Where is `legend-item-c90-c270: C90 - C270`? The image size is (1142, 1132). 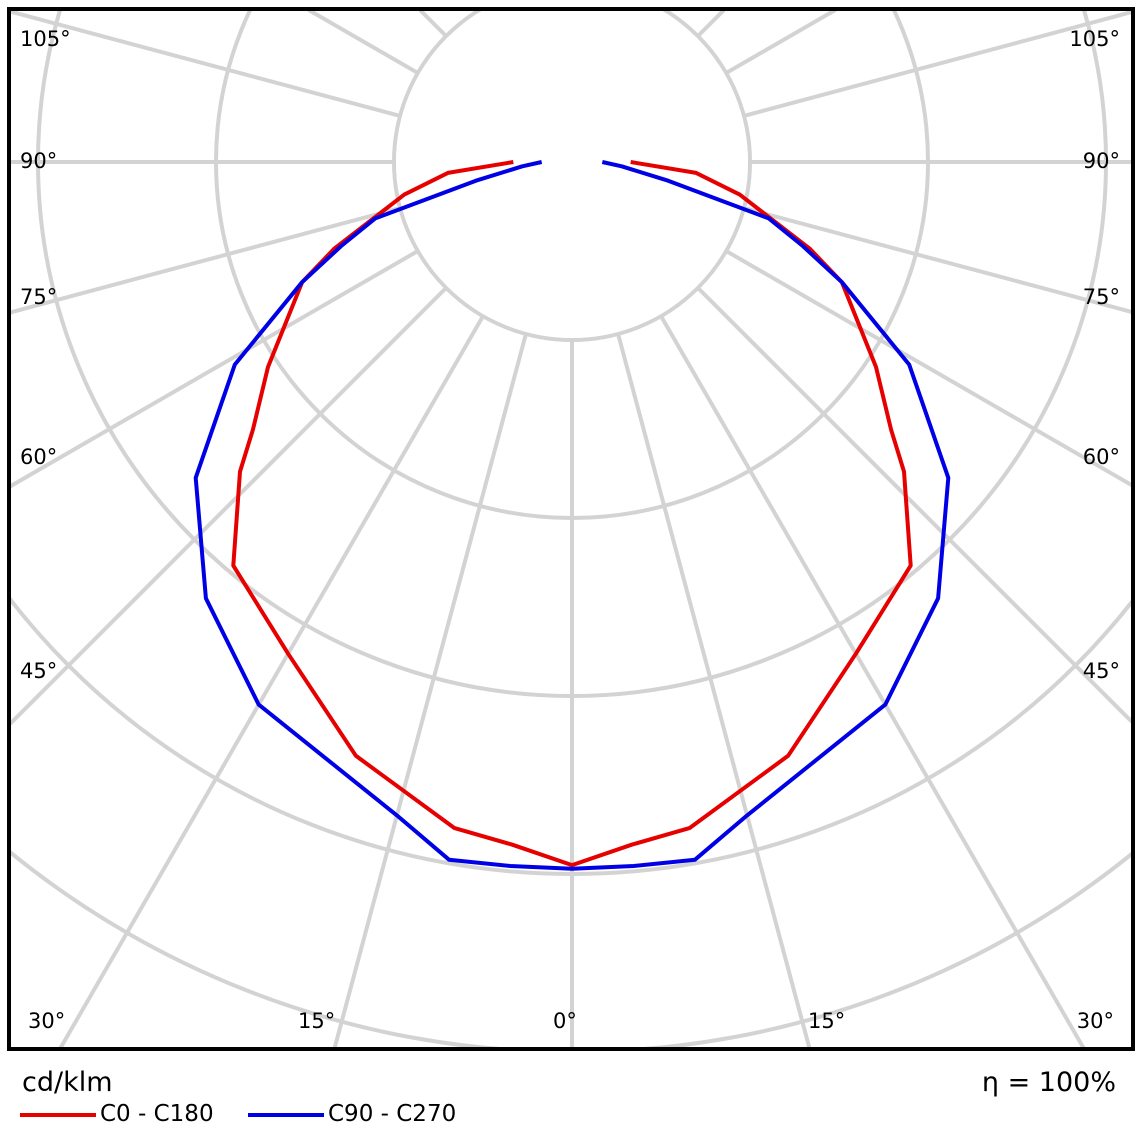
legend-item-c90-c270: C90 - C270 is located at coordinates (352, 1114).